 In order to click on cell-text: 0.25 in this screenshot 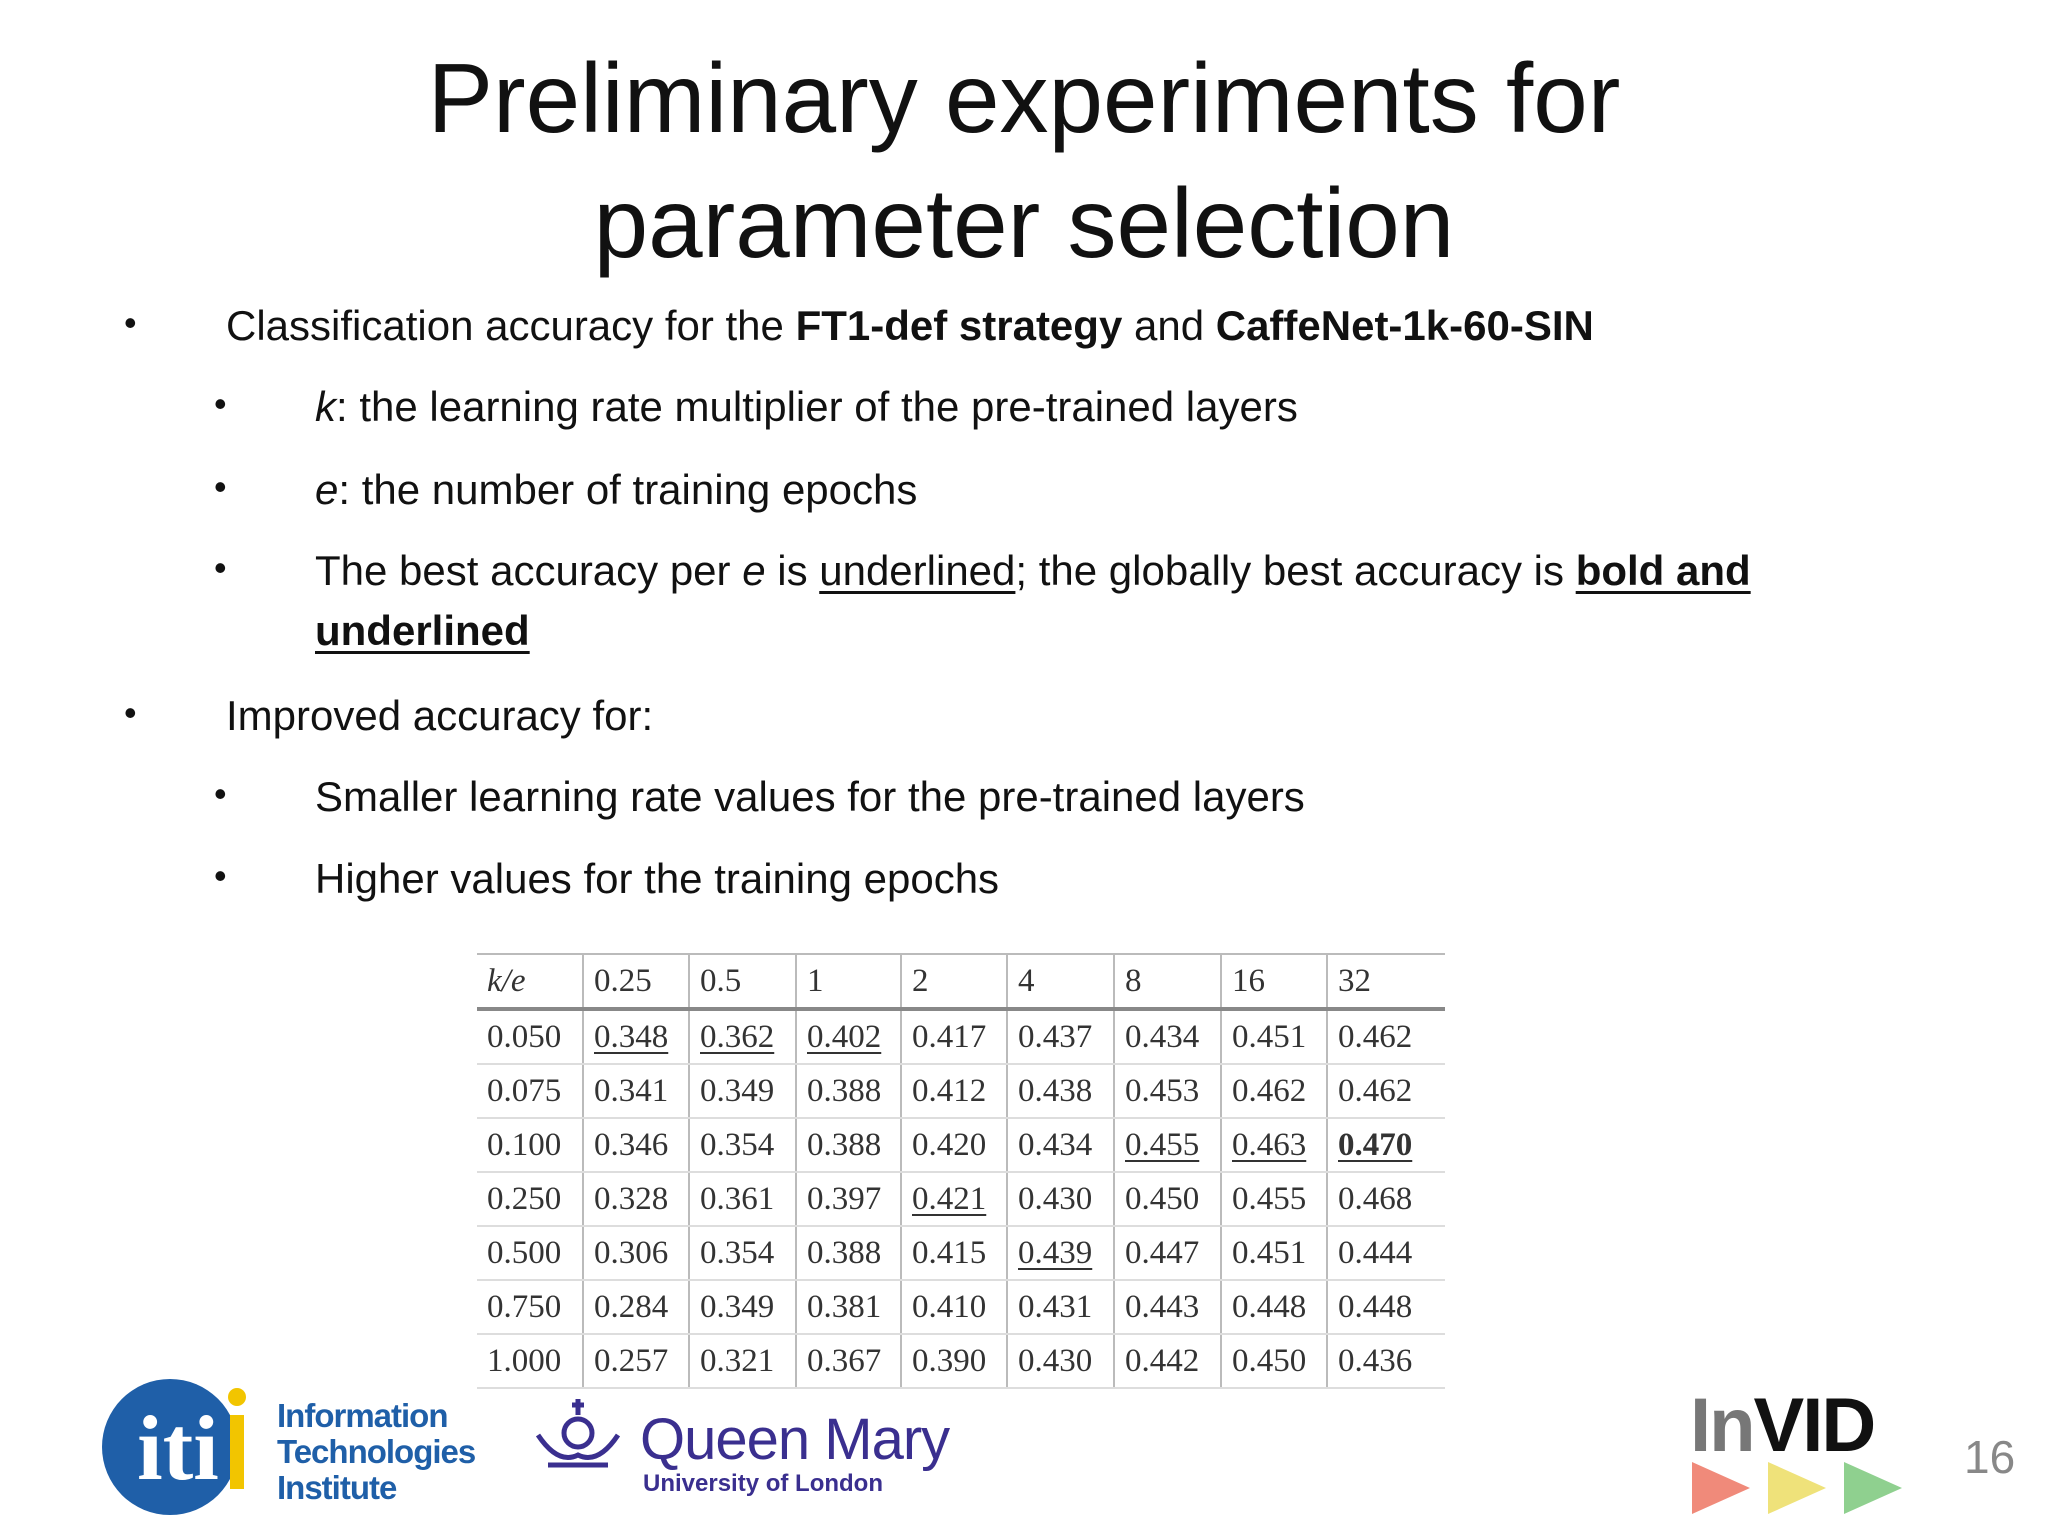, I will do `click(623, 980)`.